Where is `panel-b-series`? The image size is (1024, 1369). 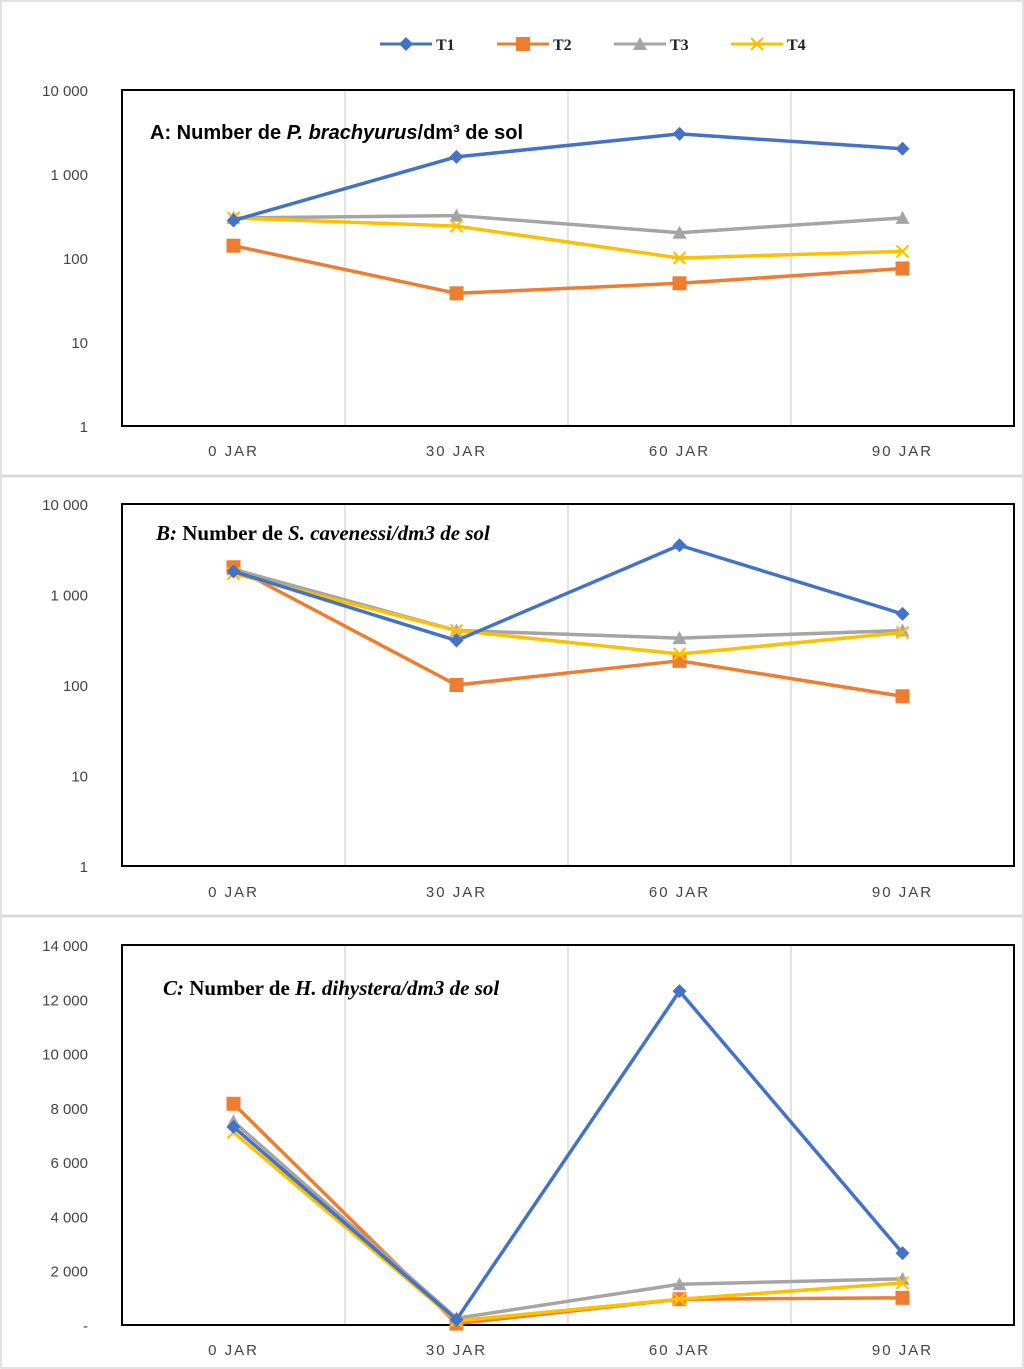 panel-b-series is located at coordinates (568, 621).